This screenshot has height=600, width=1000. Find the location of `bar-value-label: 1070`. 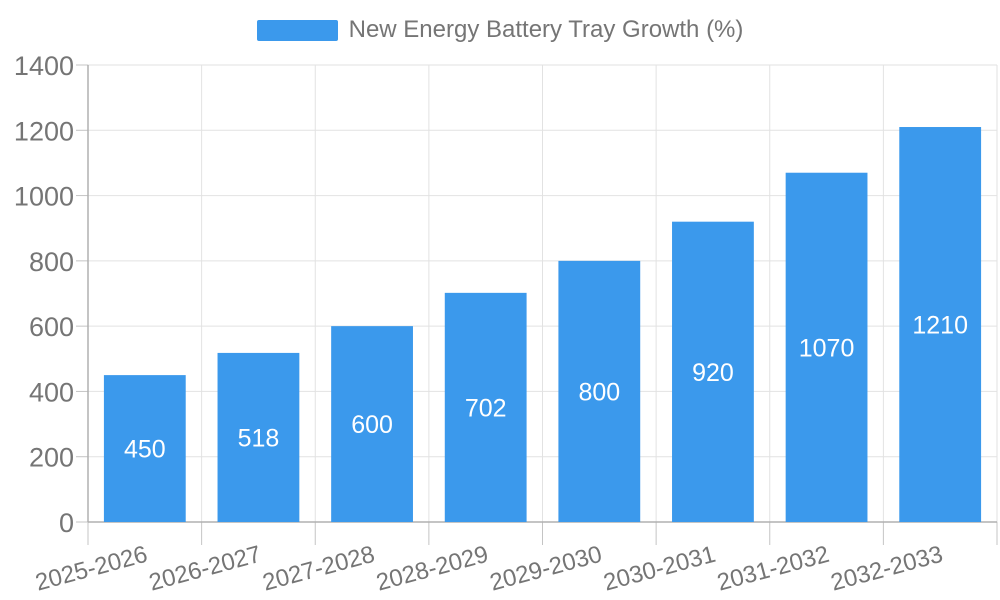

bar-value-label: 1070 is located at coordinates (827, 348).